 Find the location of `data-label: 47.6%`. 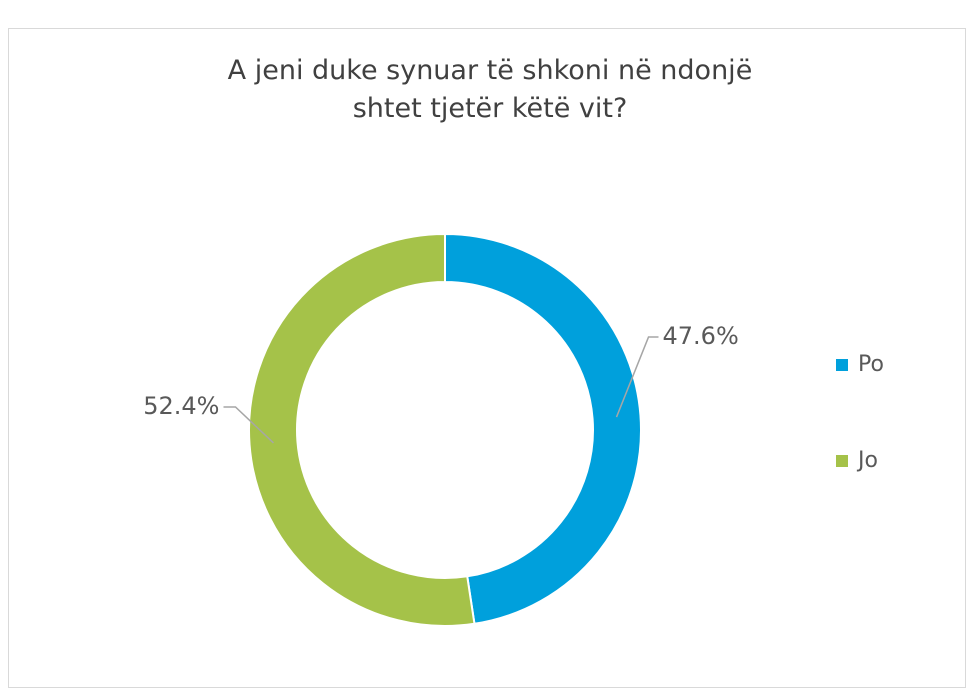

data-label: 47.6% is located at coordinates (701, 336).